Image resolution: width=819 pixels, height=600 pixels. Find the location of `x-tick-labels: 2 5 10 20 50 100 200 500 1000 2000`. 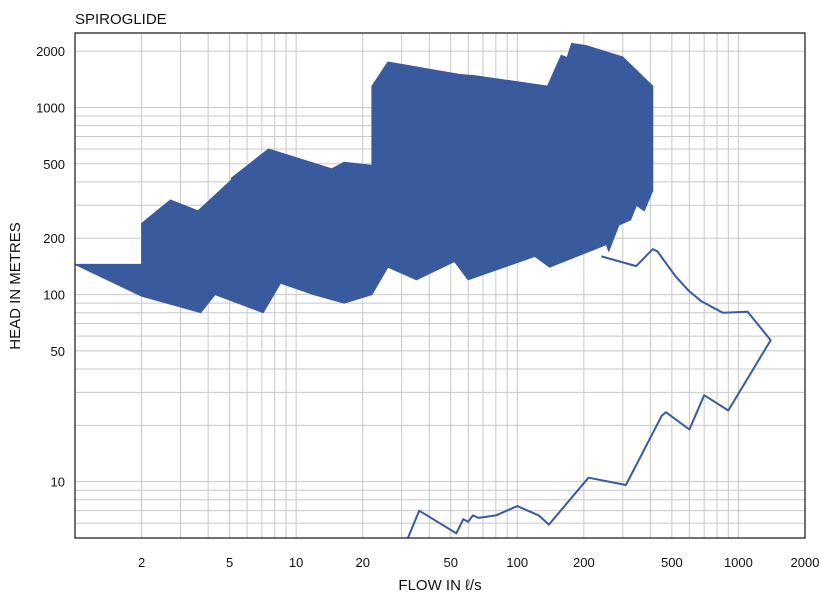

x-tick-labels: 2 5 10 20 50 100 200 500 1000 2000 is located at coordinates (478, 562).